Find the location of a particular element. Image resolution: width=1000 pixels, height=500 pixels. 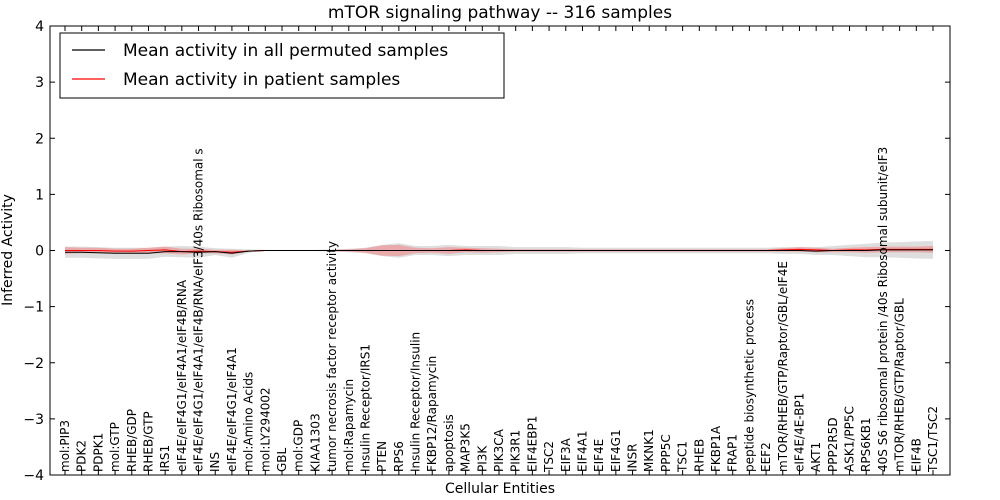

category-label: EEF2 is located at coordinates (766, 457).